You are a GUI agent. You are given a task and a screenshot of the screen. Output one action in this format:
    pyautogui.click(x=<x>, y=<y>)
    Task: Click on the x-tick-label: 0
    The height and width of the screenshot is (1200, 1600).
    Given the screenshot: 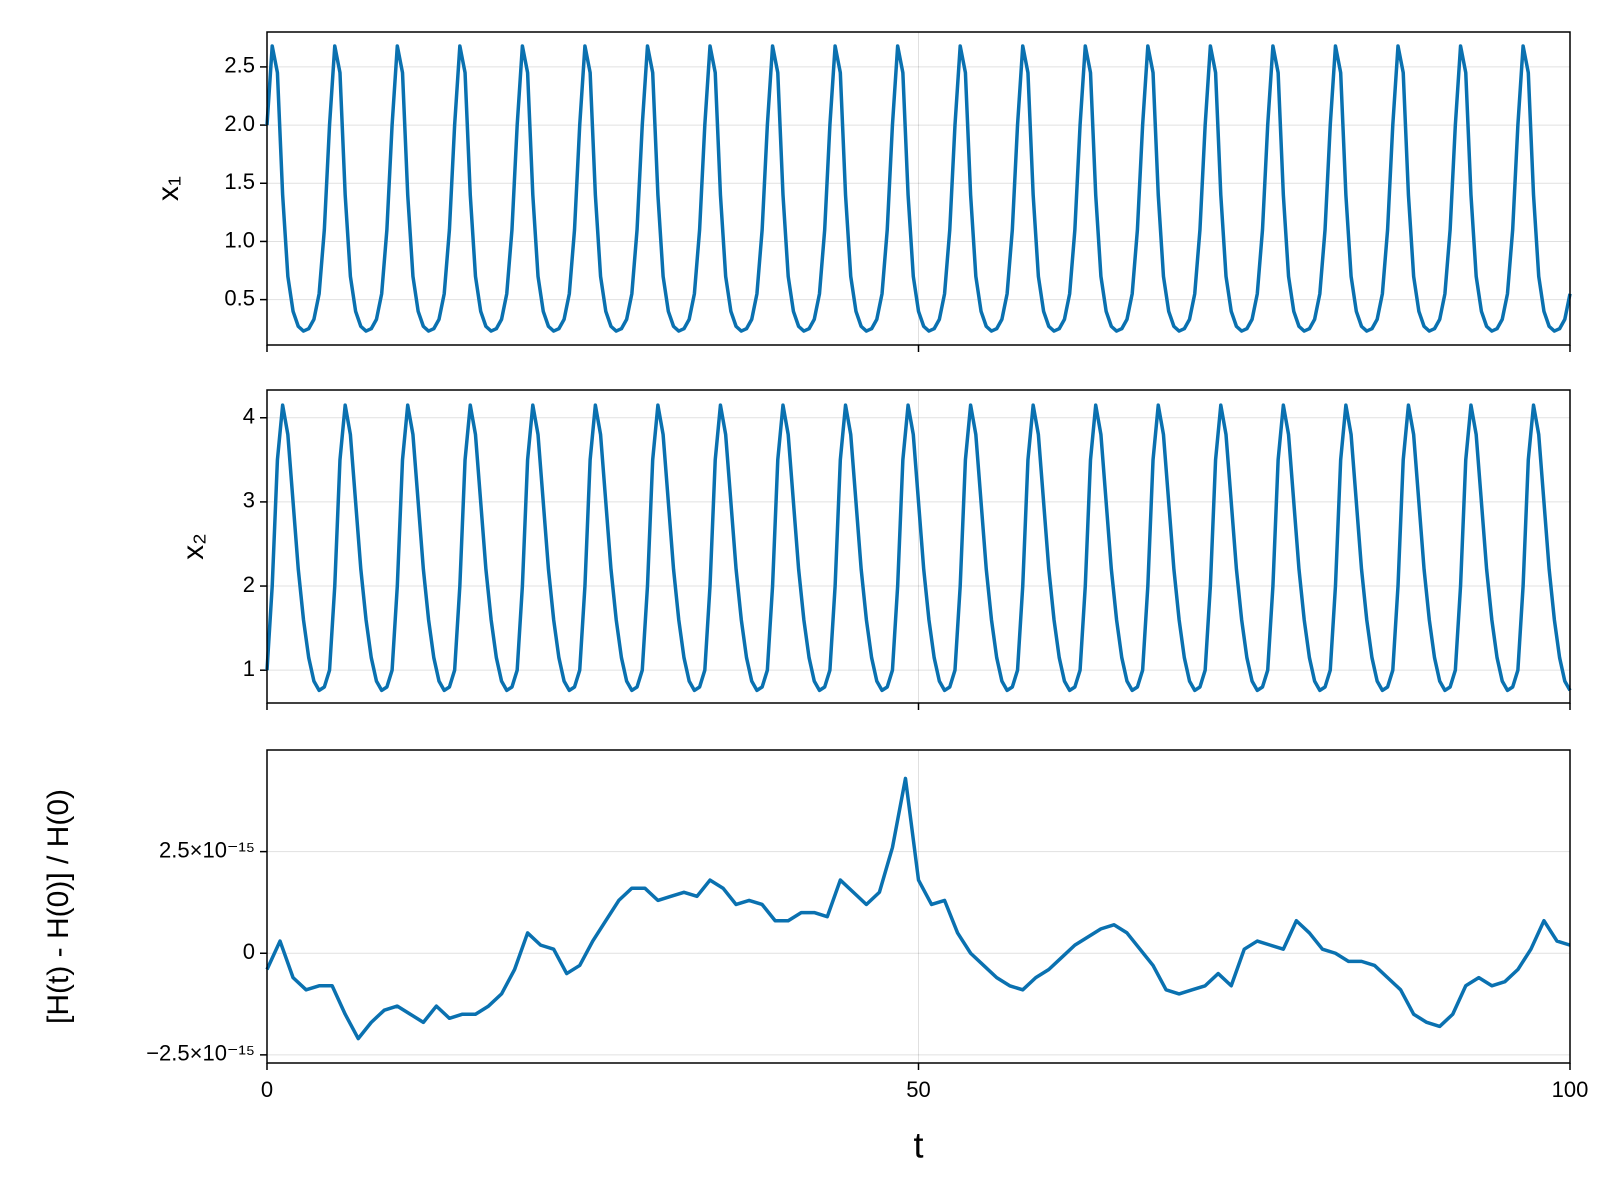 What is the action you would take?
    pyautogui.click(x=267, y=1089)
    